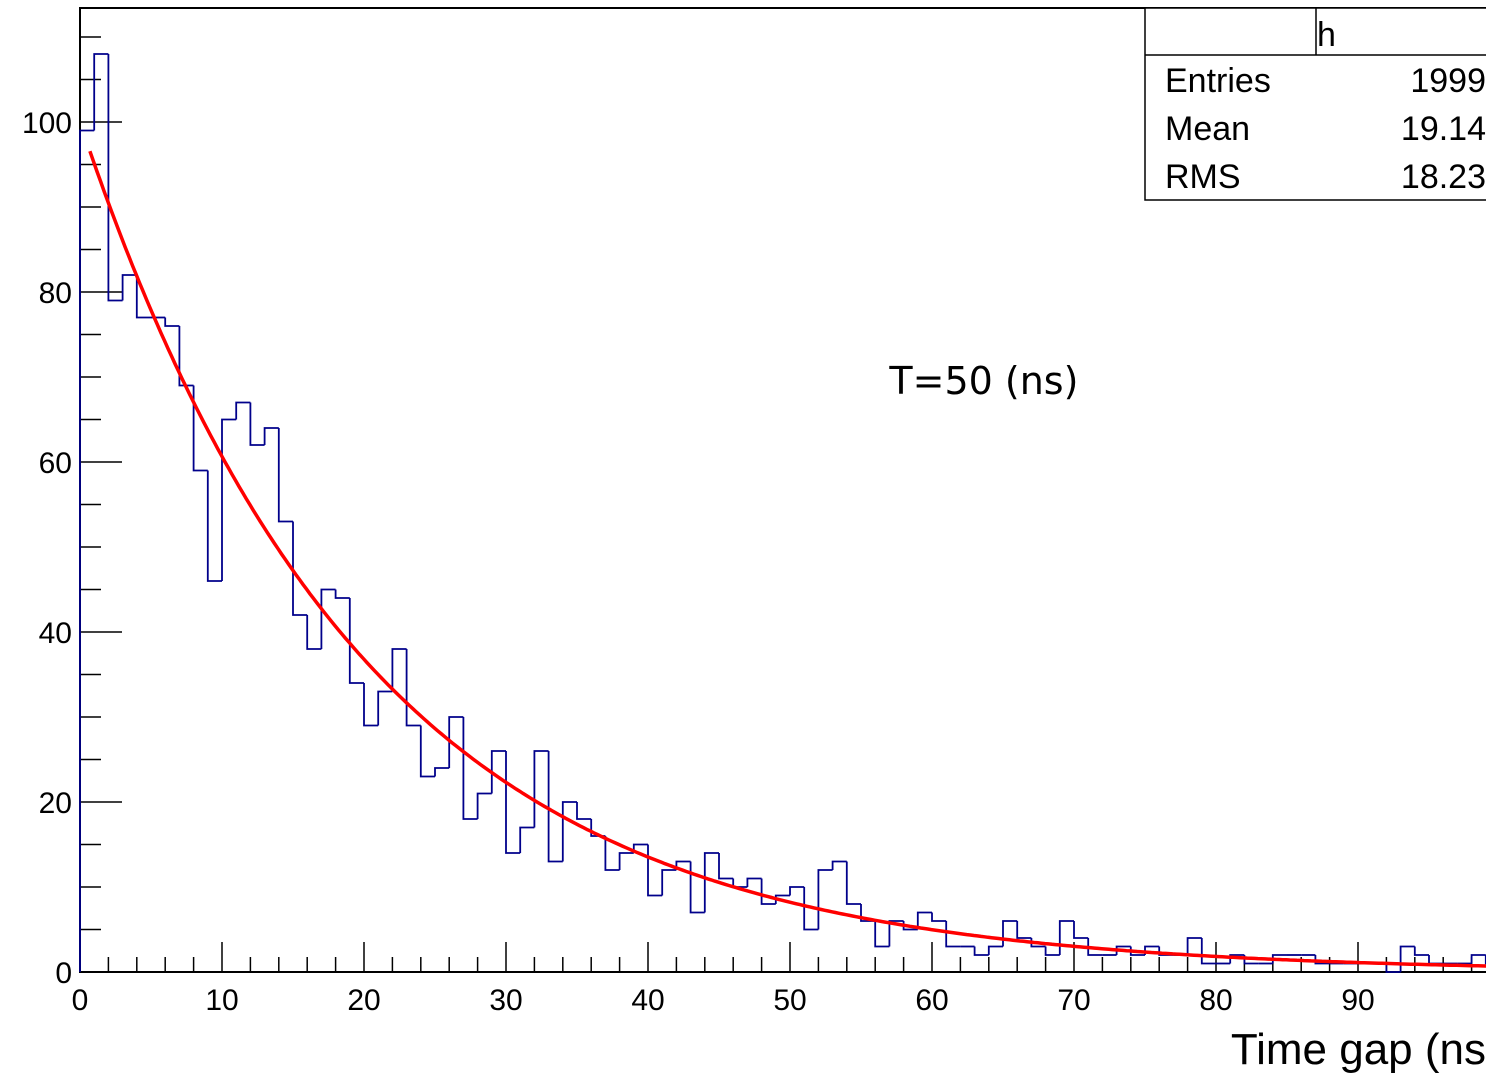 The width and height of the screenshot is (1486, 1082). What do you see at coordinates (1357, 1000) in the screenshot?
I see `x-tick-label: 90` at bounding box center [1357, 1000].